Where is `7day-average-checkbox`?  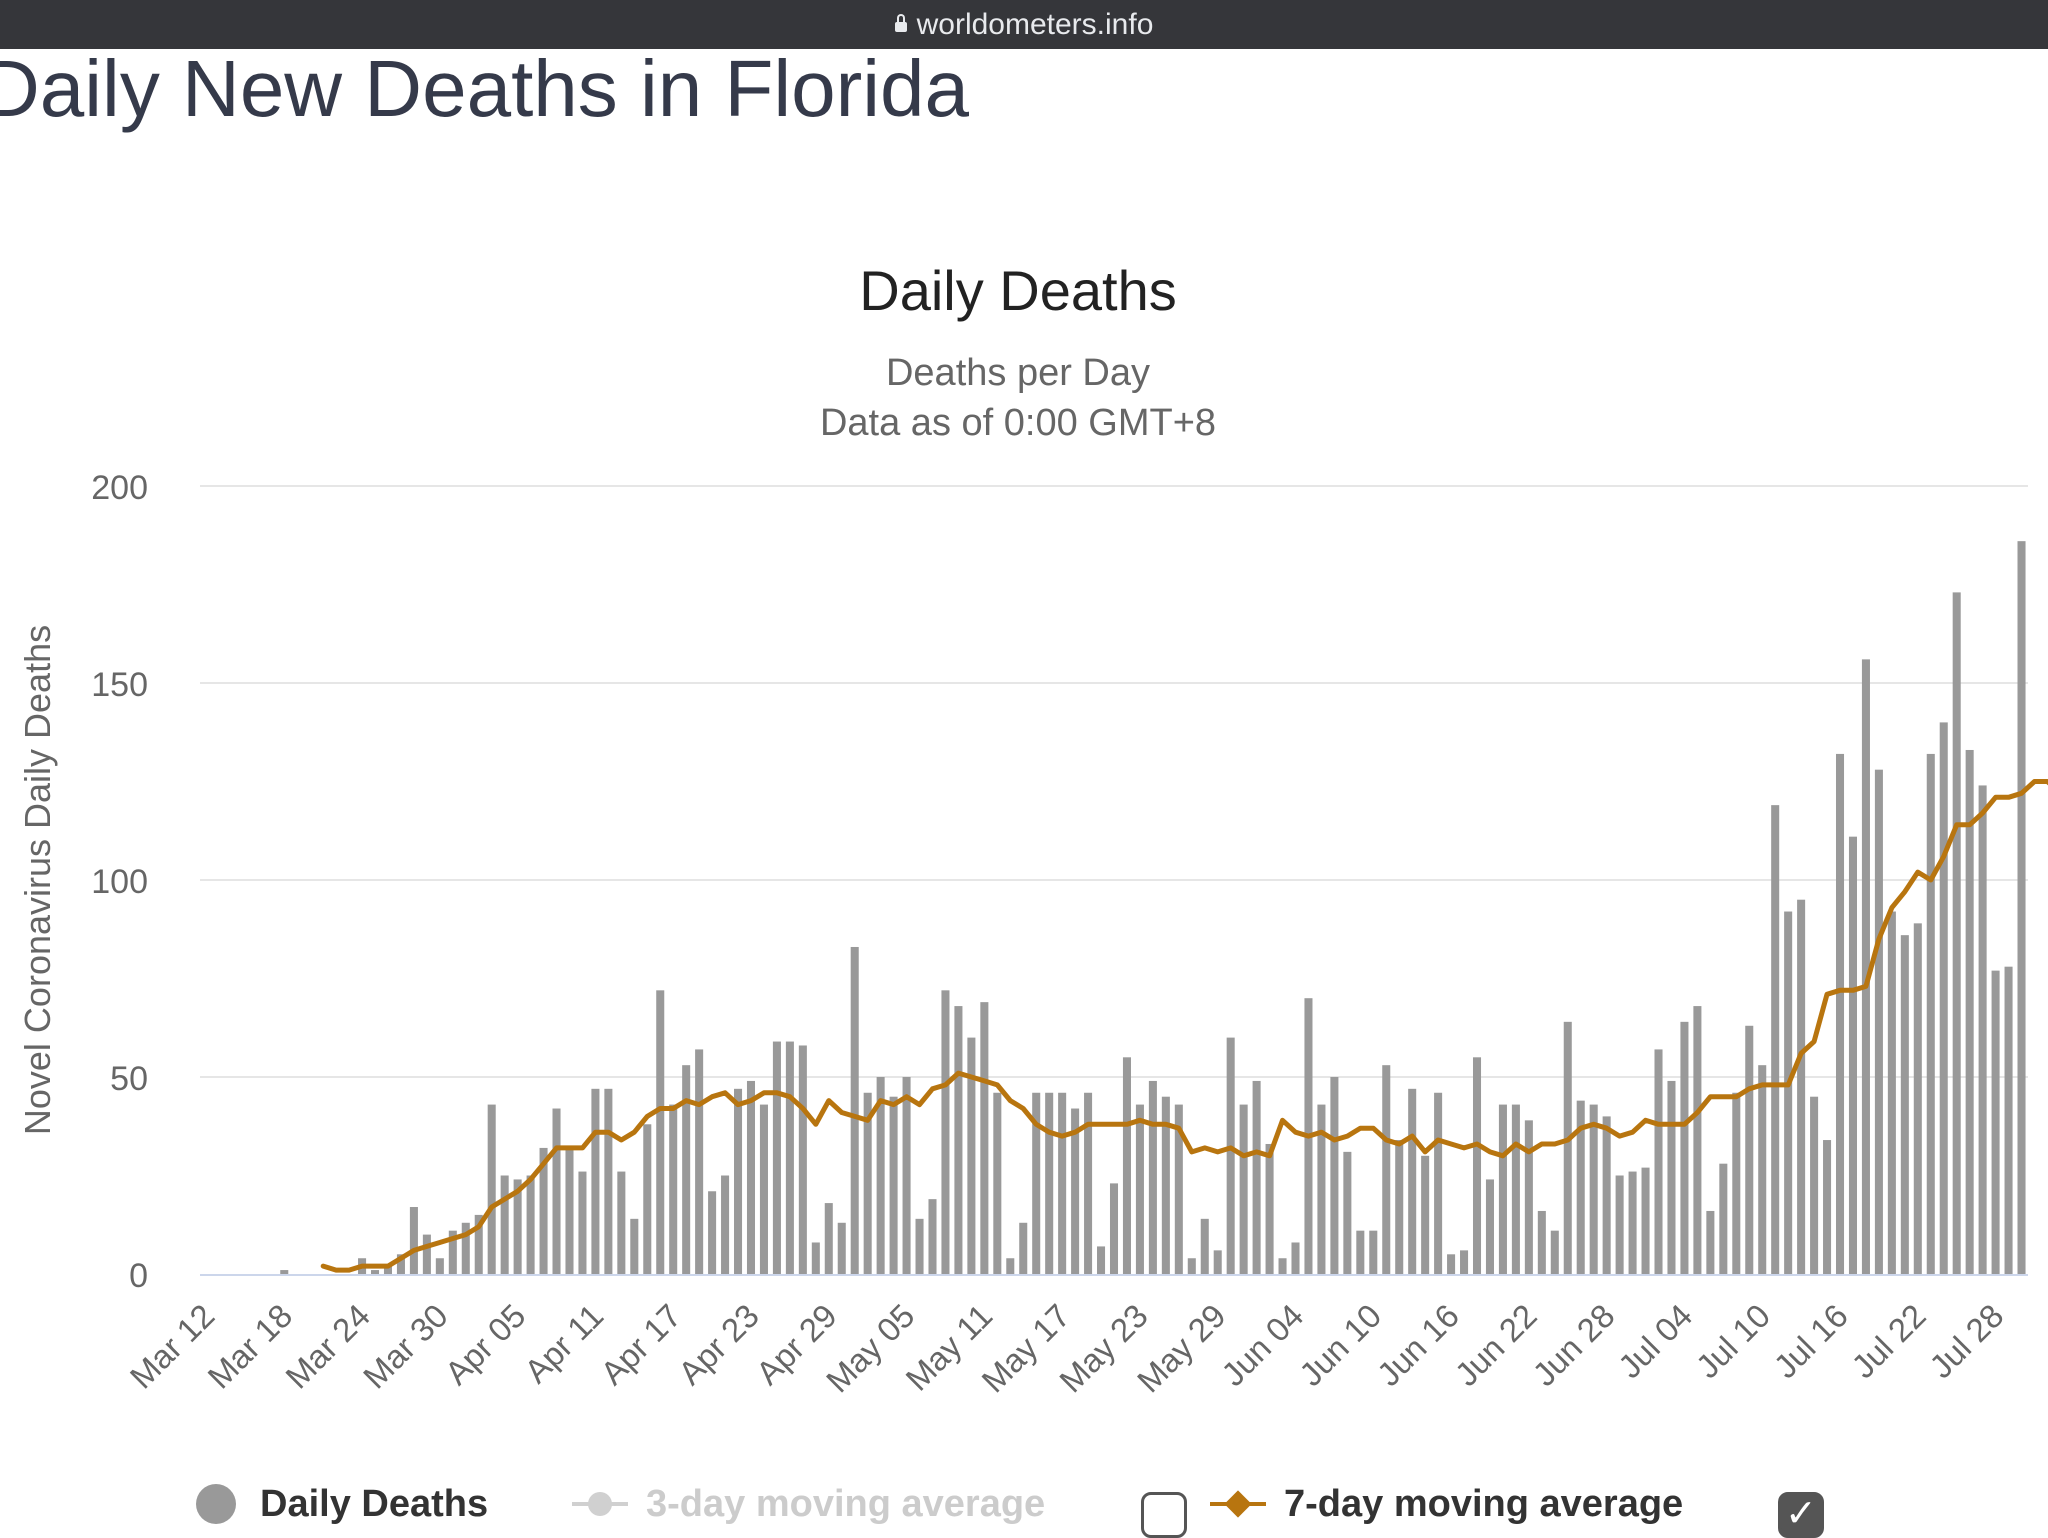
7day-average-checkbox is located at coordinates (1801, 1514).